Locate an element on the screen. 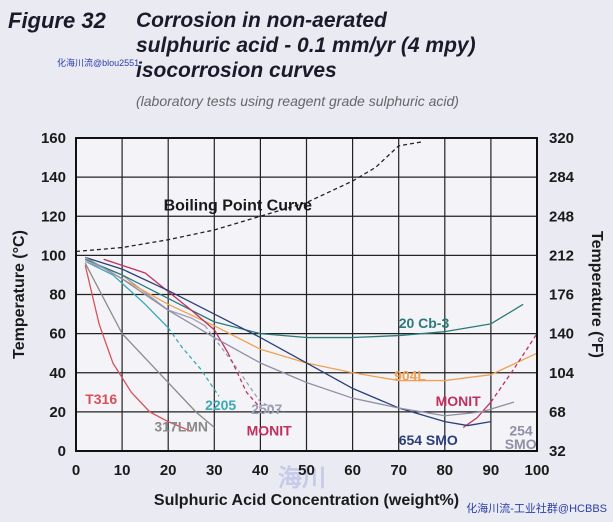 Image resolution: width=613 pixels, height=522 pixels. y-tick-label-right: 140 is located at coordinates (561, 334).